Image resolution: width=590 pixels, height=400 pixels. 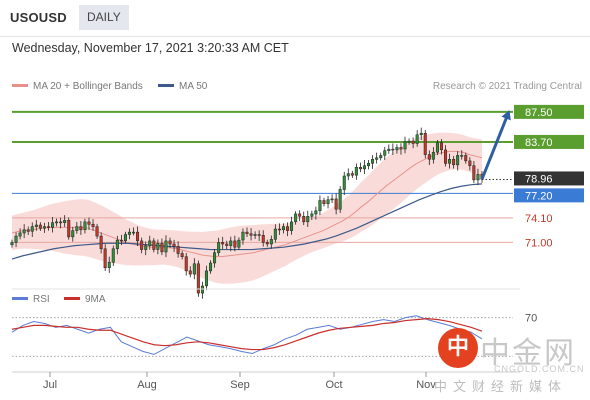 I want to click on tag-pivot-bg, so click(x=549, y=195).